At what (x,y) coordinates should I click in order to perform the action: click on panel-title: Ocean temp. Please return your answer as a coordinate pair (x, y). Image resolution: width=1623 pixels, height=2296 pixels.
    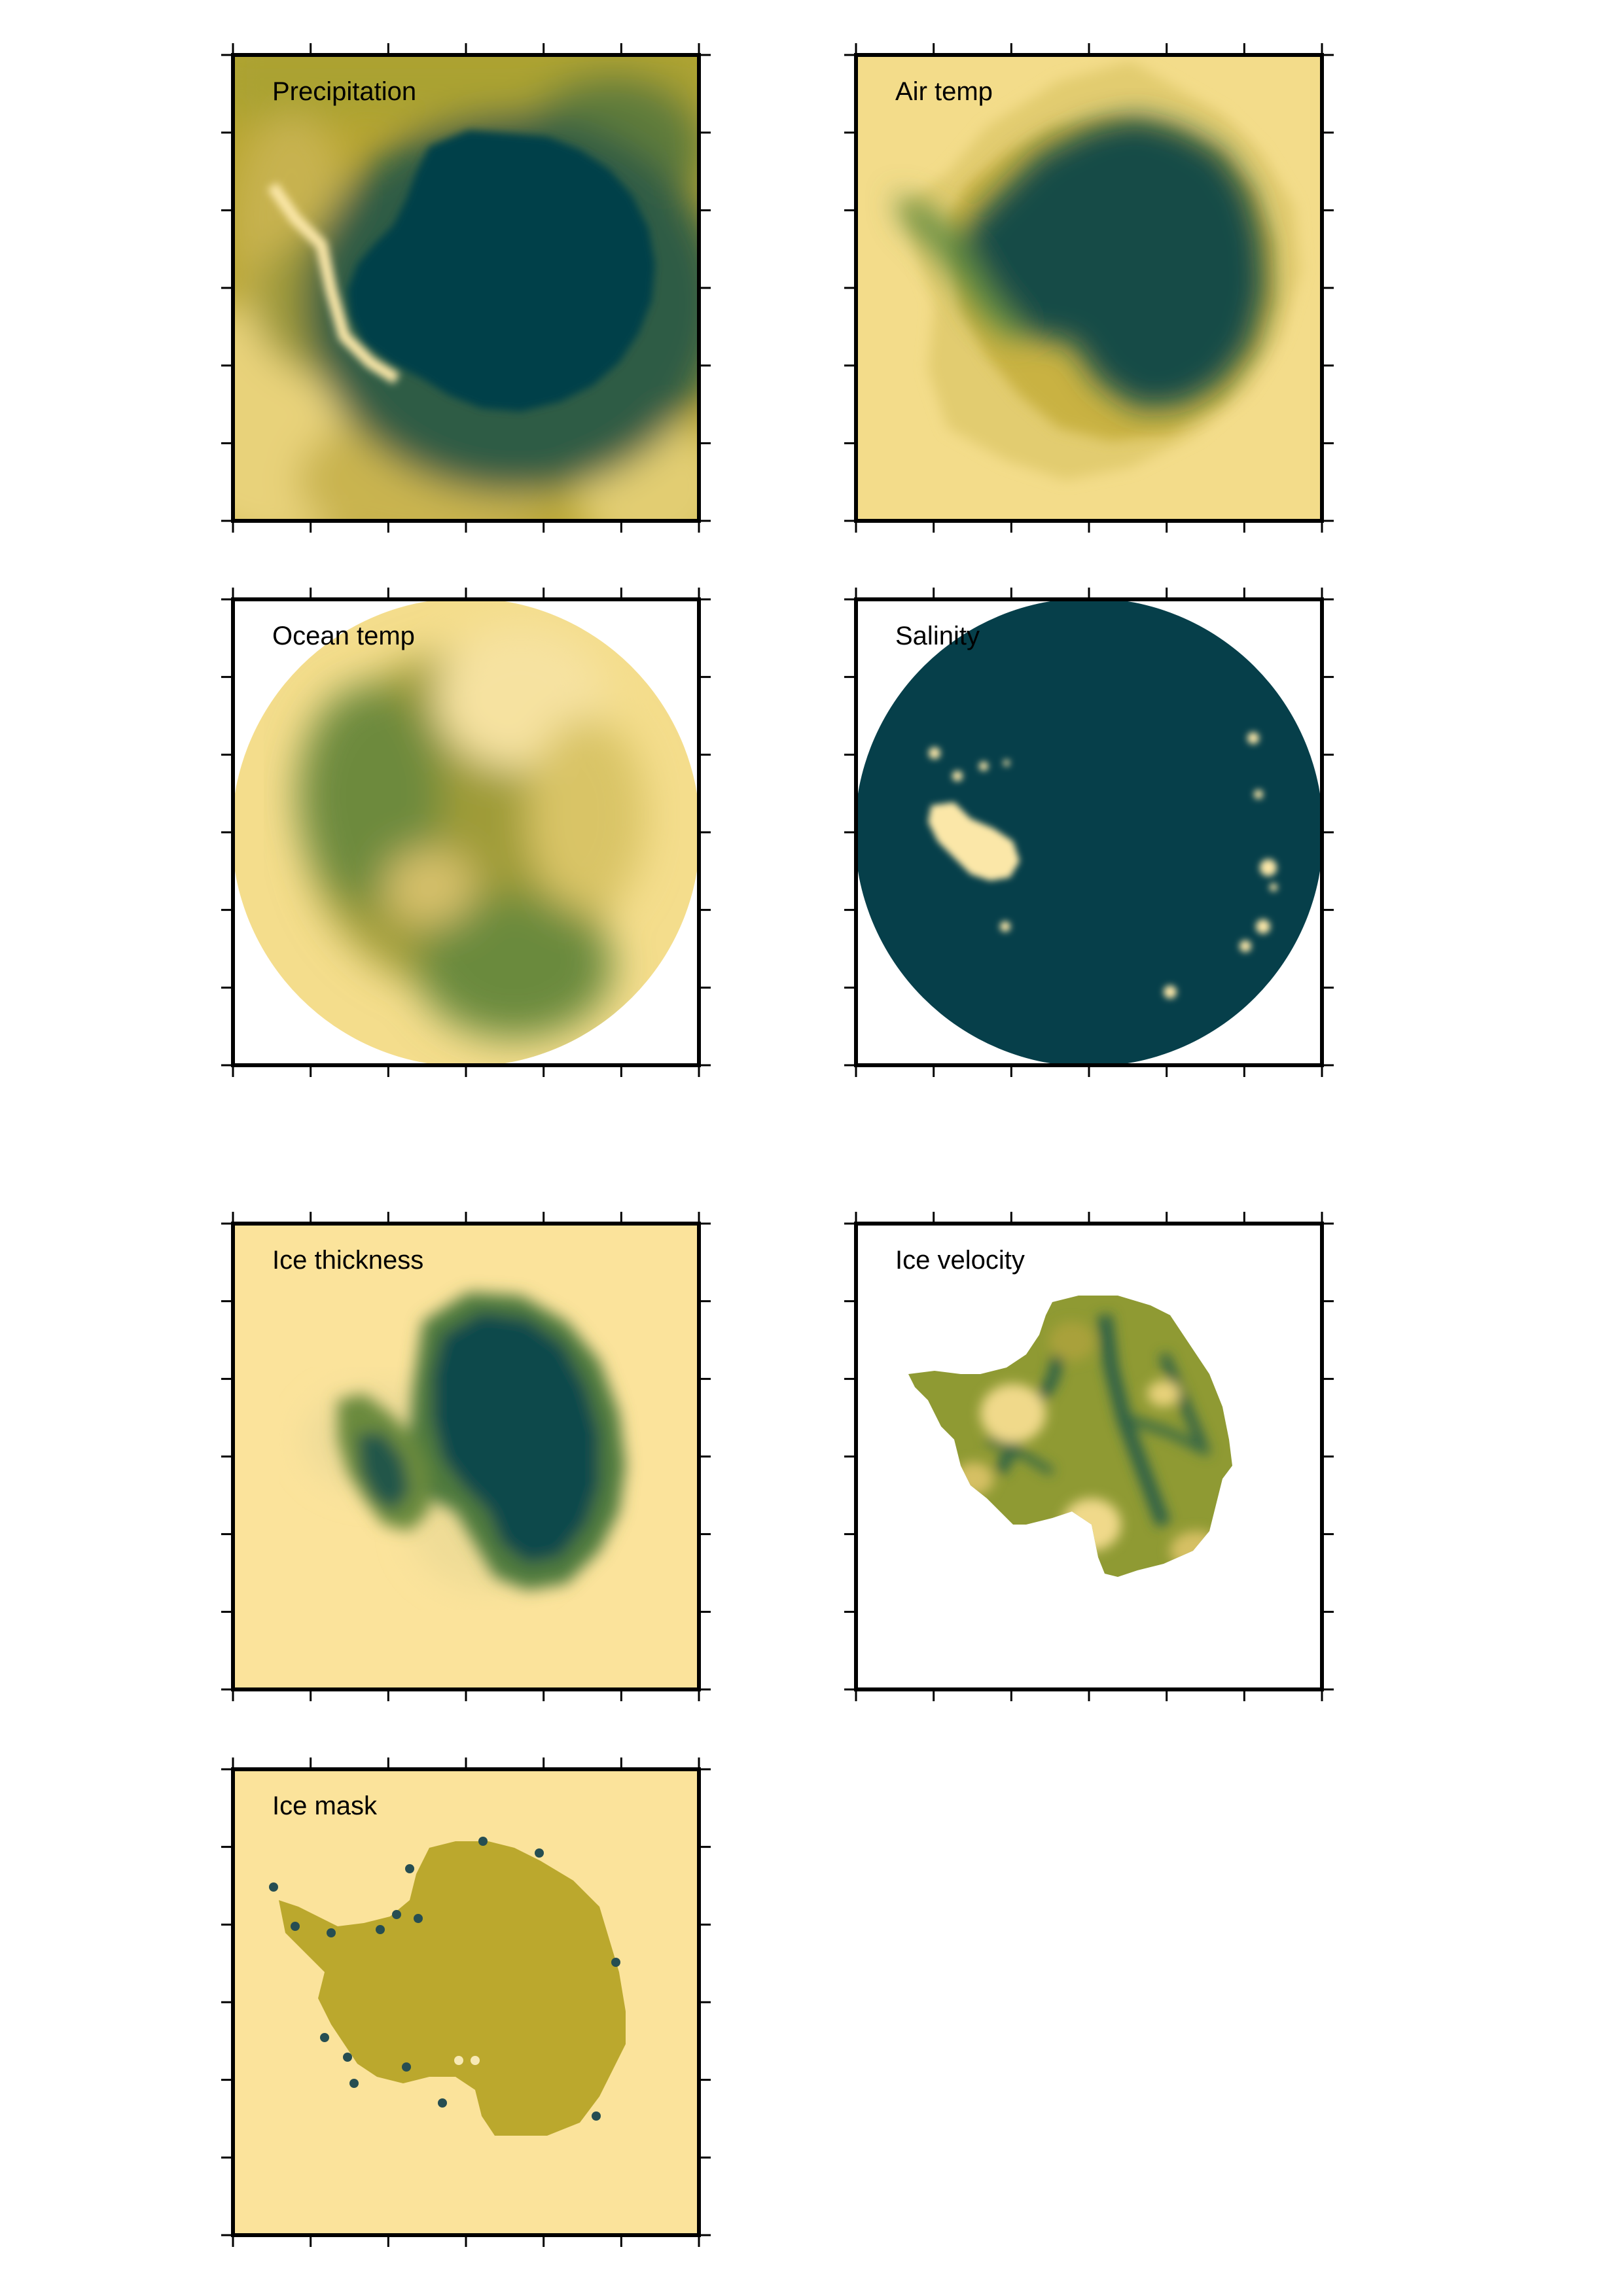
    Looking at the image, I should click on (344, 636).